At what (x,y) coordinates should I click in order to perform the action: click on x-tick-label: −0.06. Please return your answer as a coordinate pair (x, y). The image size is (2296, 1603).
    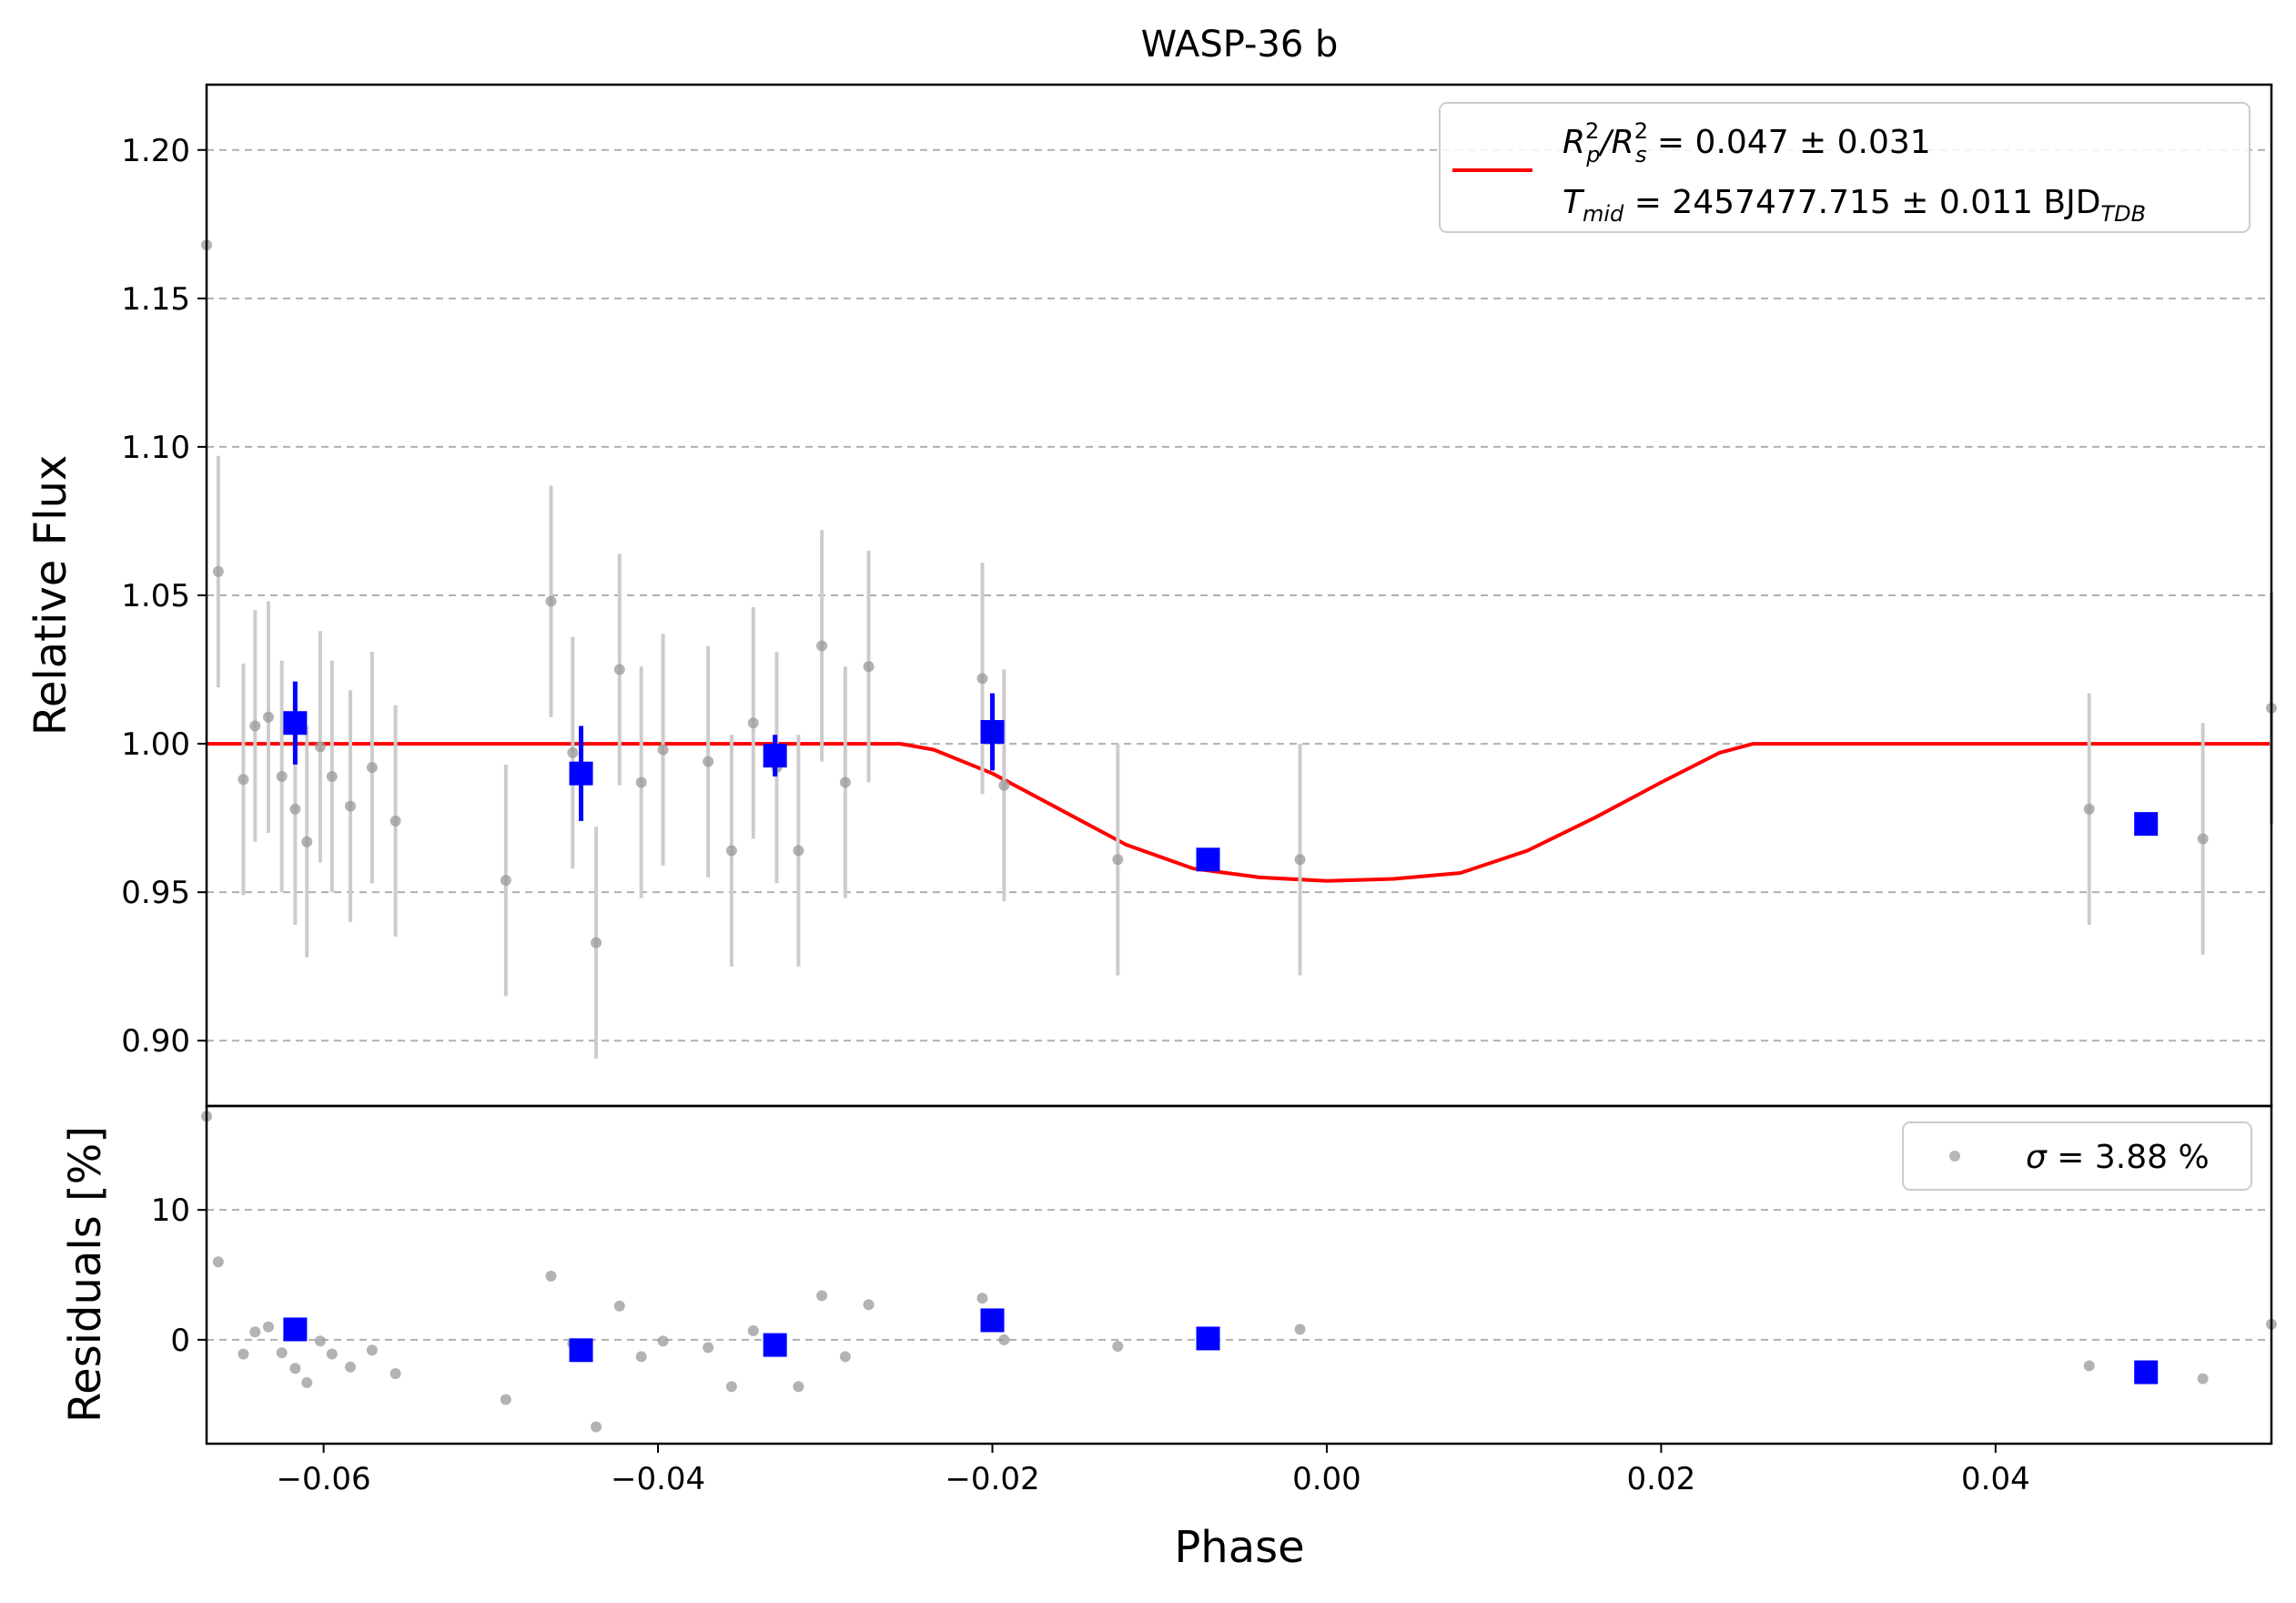
    Looking at the image, I should click on (324, 1479).